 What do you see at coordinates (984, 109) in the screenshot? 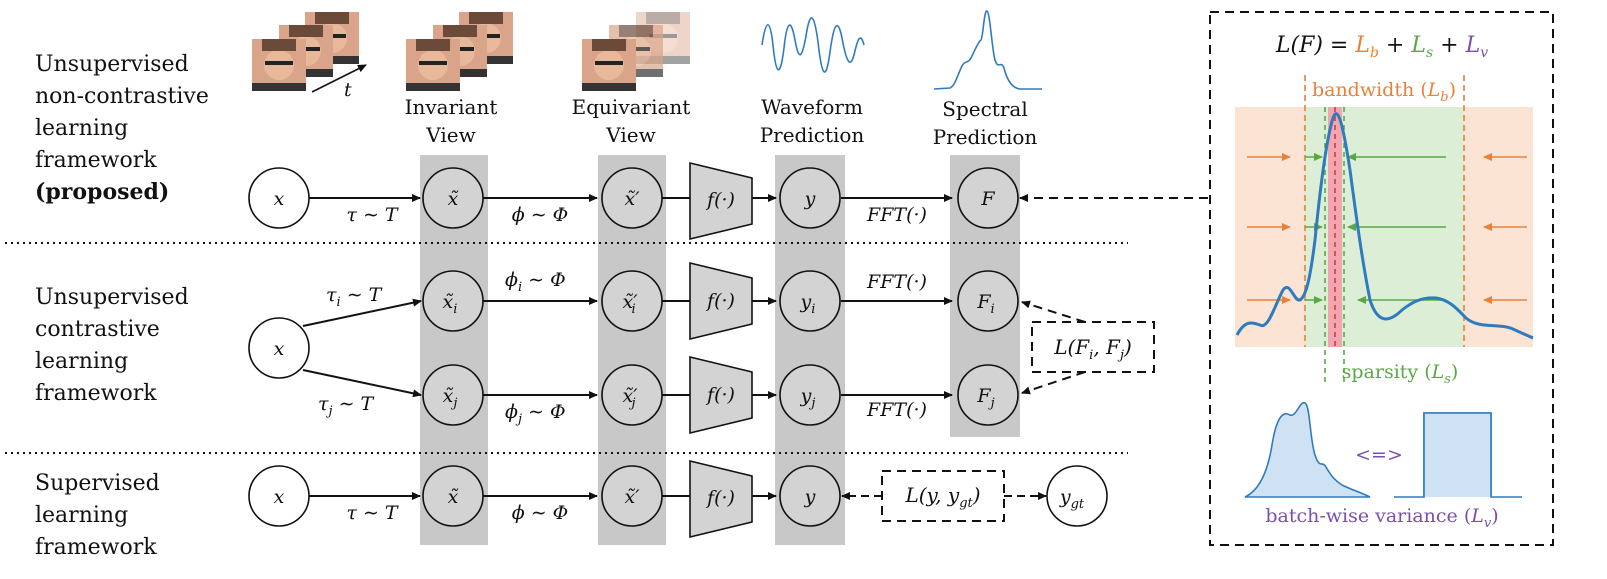
I see `svg-text: Spectral` at bounding box center [984, 109].